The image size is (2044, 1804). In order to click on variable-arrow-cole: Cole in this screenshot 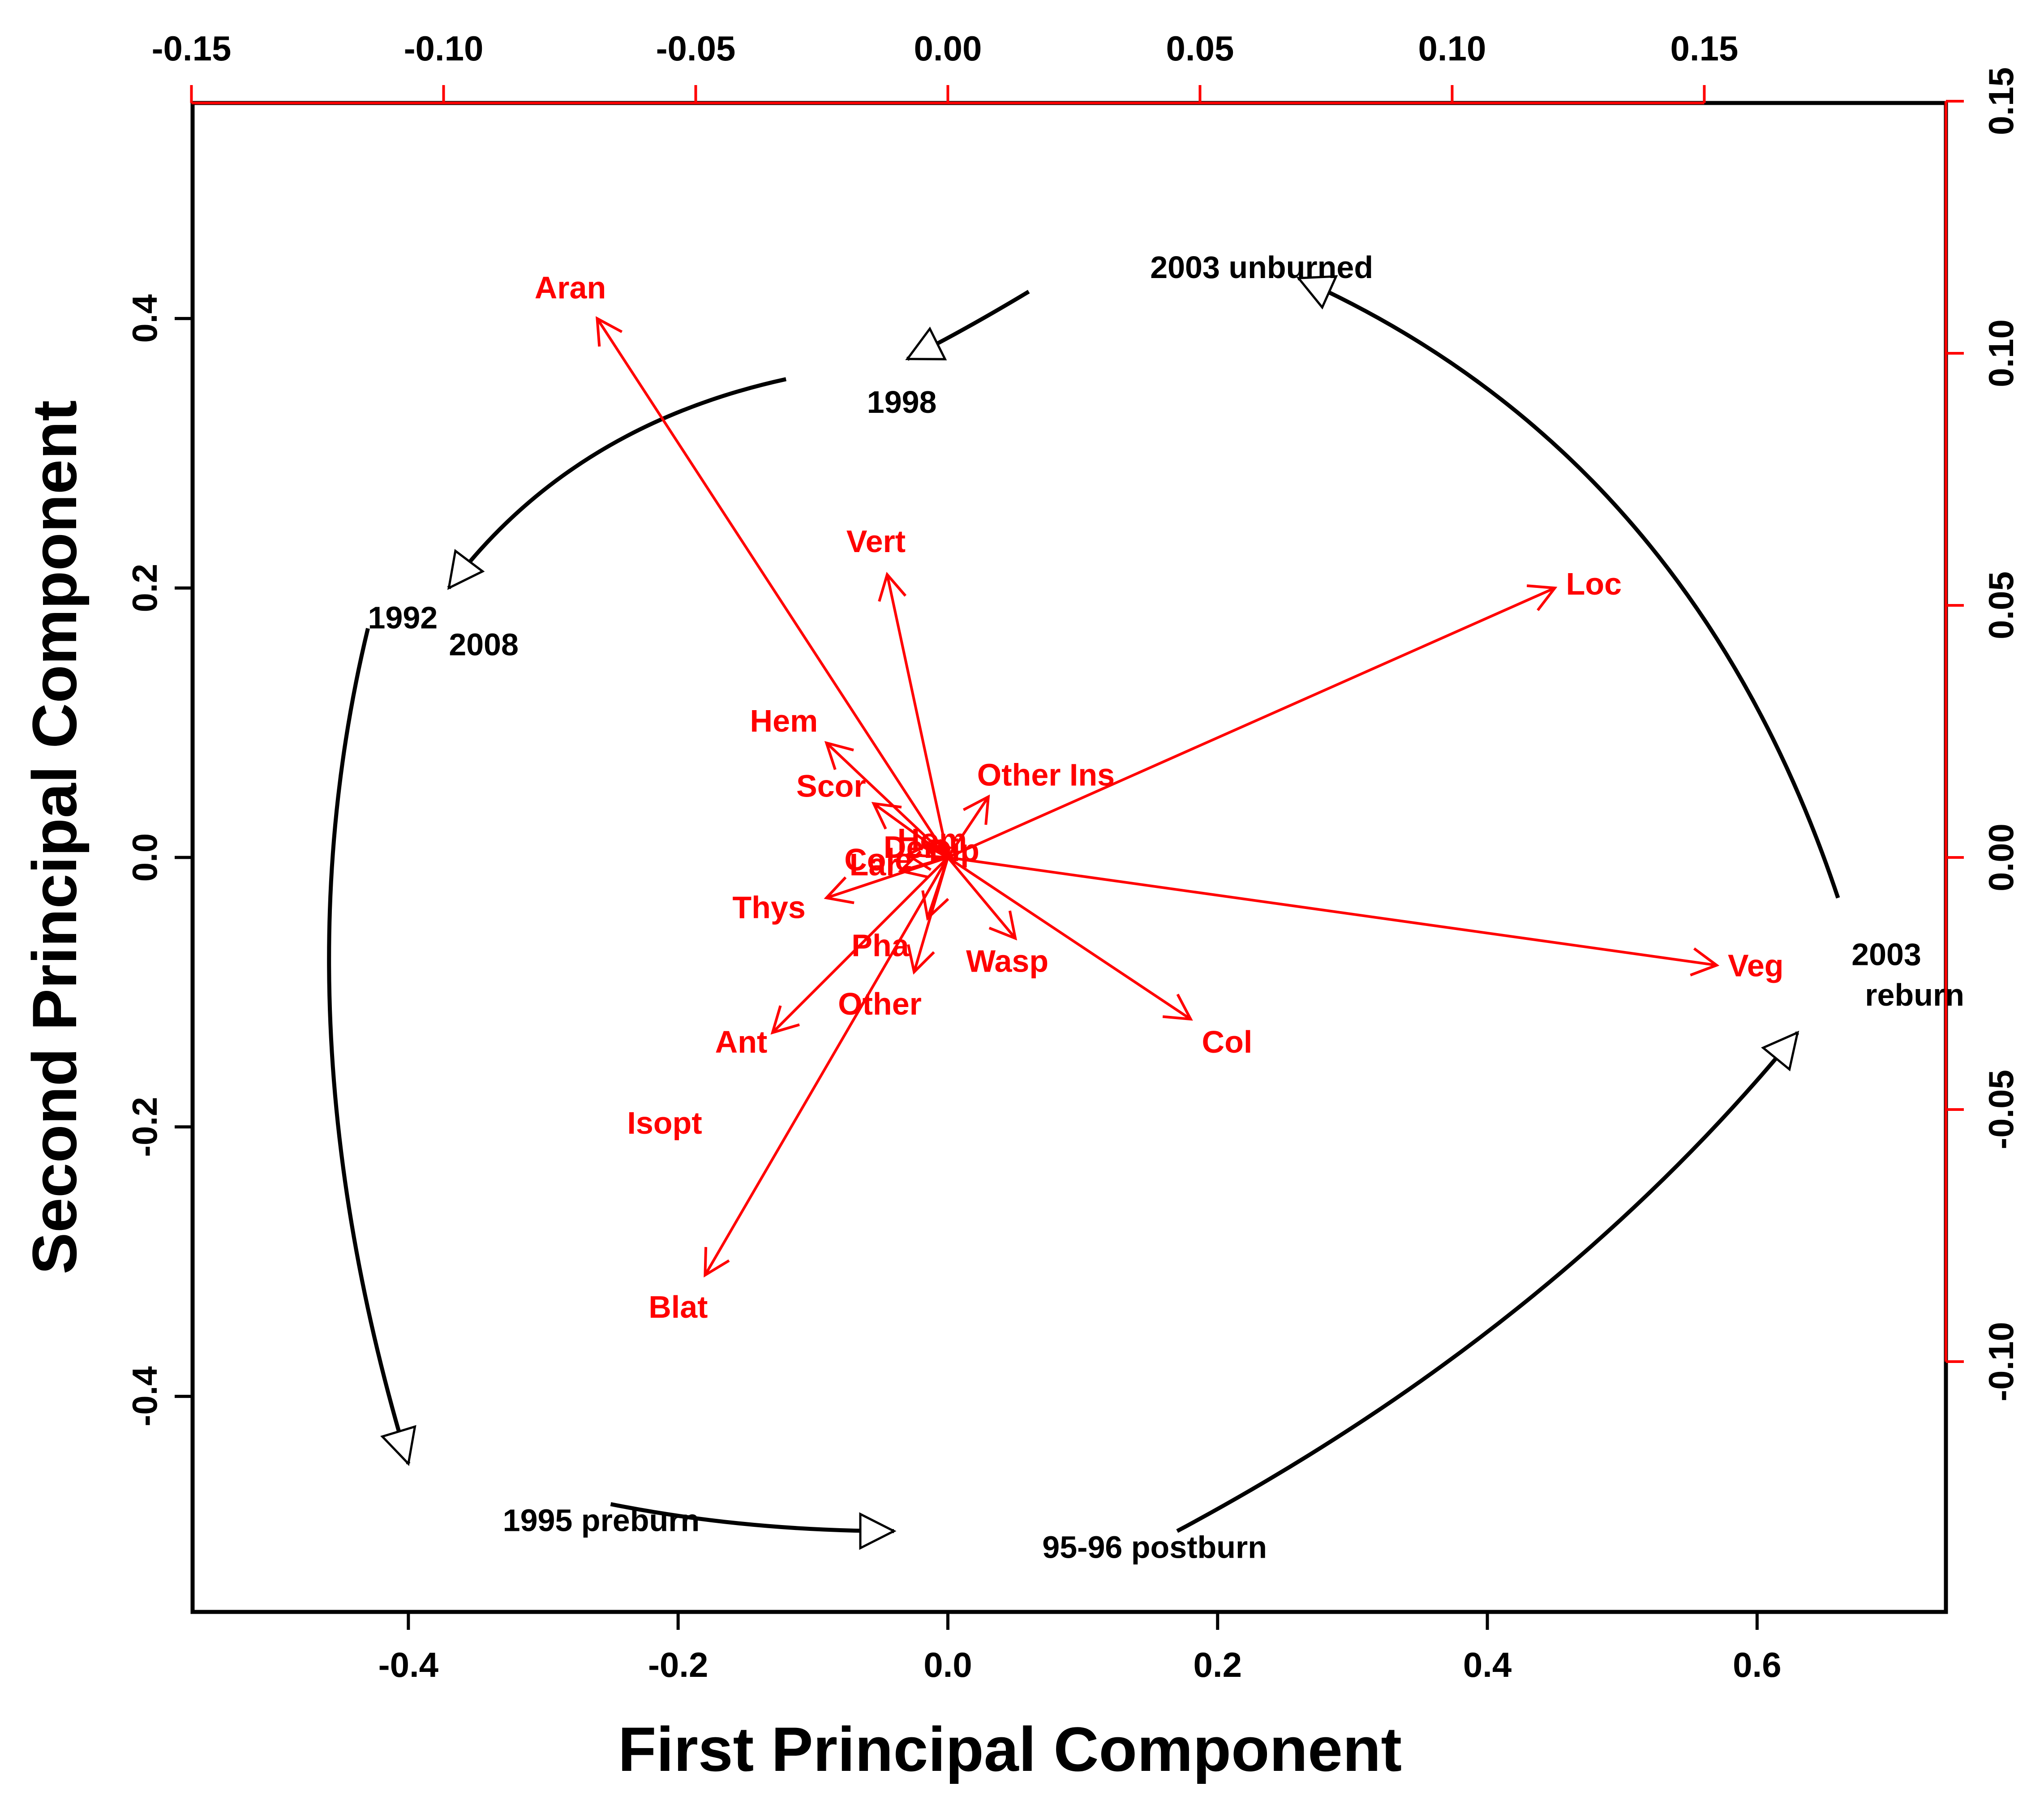, I will do `click(896, 859)`.